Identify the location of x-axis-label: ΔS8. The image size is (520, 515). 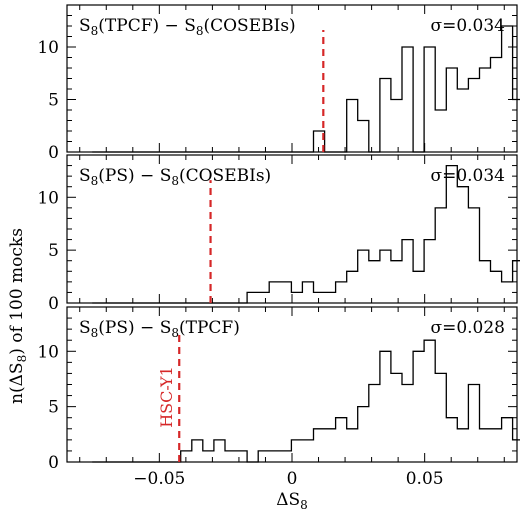
(292, 501).